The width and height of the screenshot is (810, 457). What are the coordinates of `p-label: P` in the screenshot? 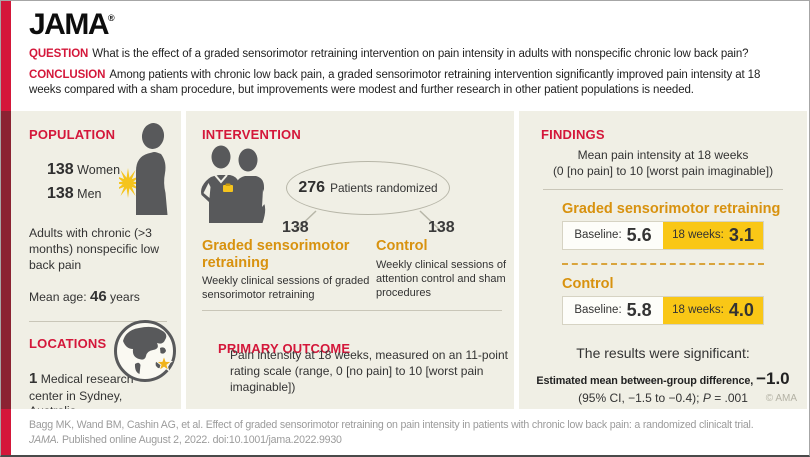 It's located at (706, 397).